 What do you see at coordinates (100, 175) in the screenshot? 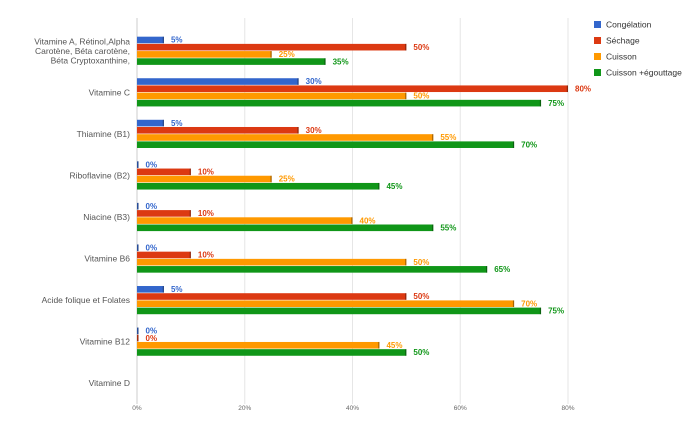
I see `category-label: Riboflavine (B2)` at bounding box center [100, 175].